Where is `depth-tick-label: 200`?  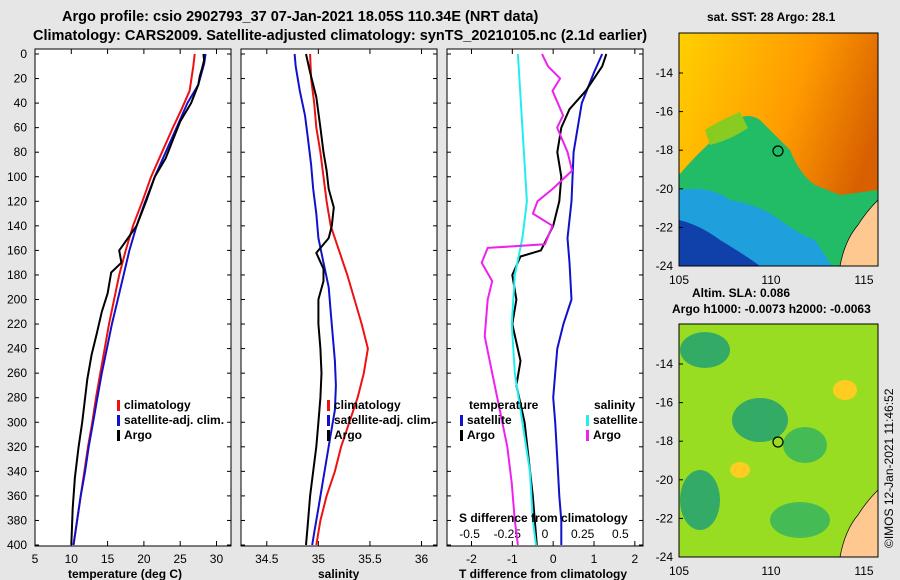 depth-tick-label: 200 is located at coordinates (17, 300).